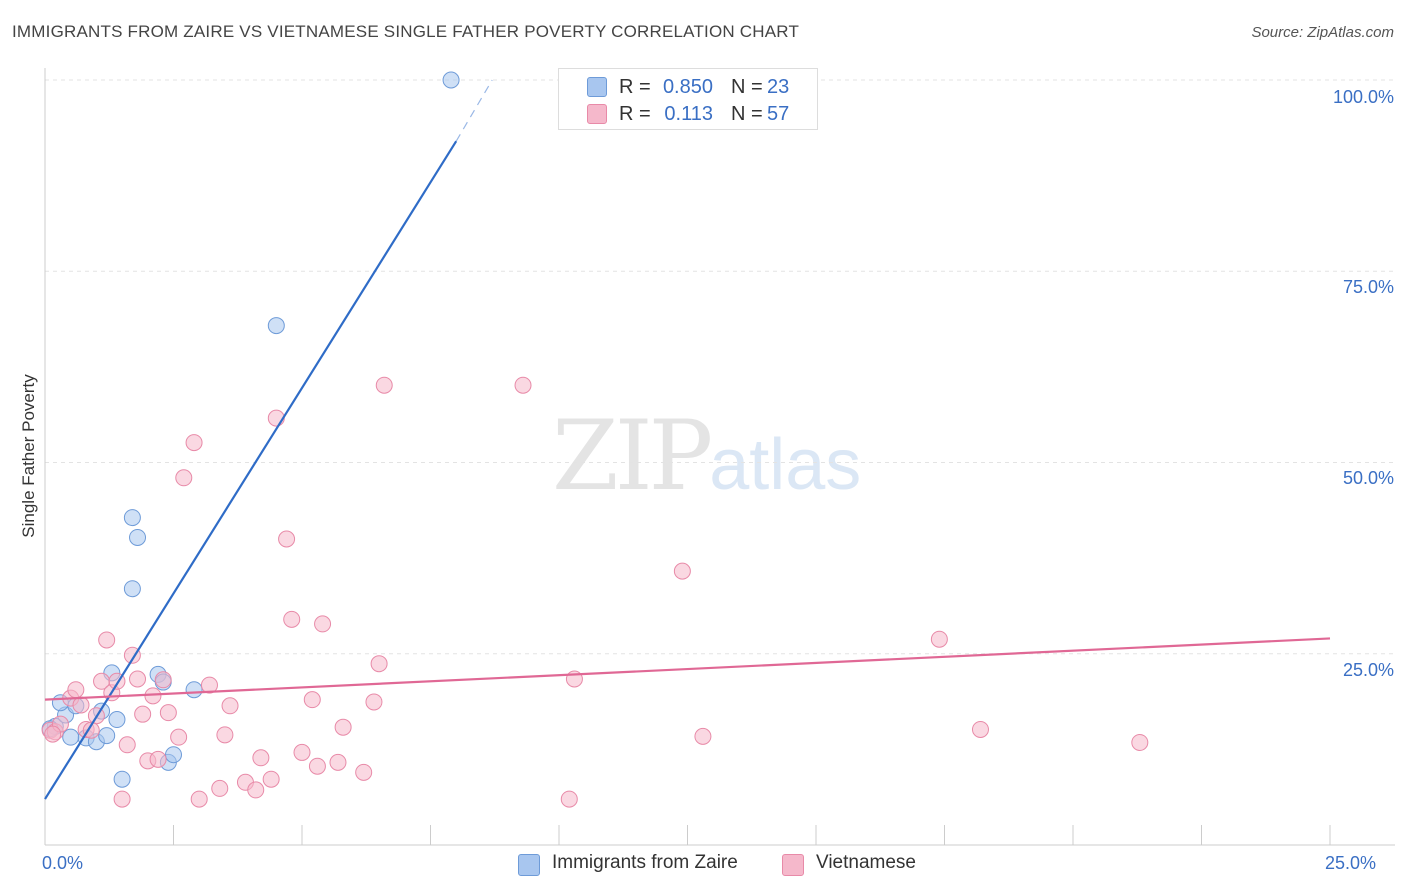 This screenshot has width=1406, height=892. I want to click on stats-swatch-vietnamese, so click(597, 114).